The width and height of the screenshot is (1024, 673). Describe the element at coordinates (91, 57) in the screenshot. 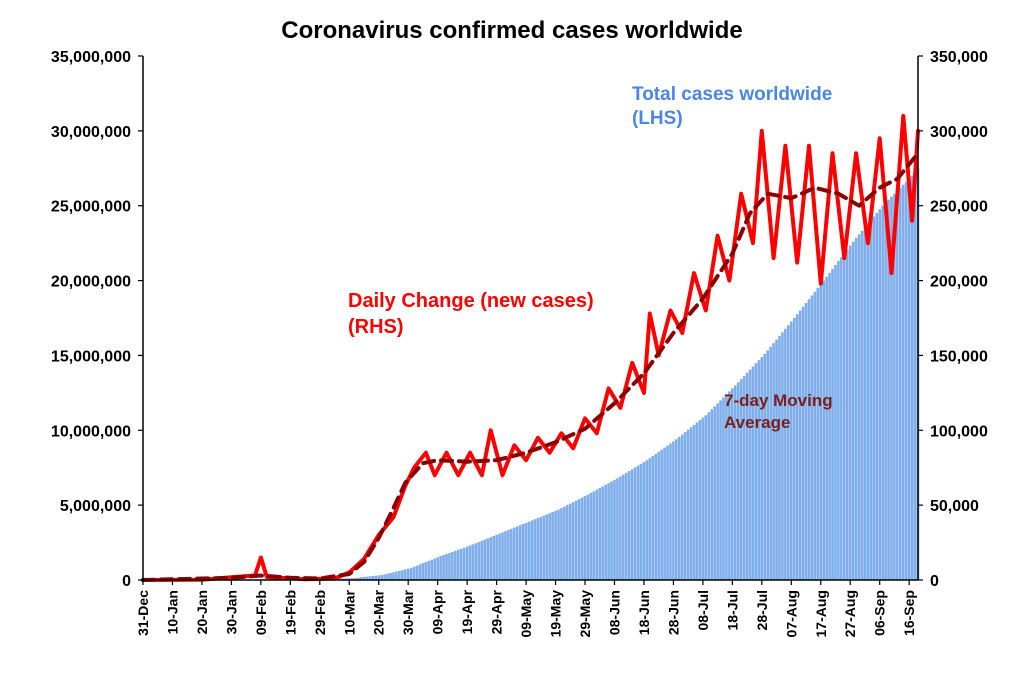

I see `left-y-tick-label: 35,000,000` at that location.